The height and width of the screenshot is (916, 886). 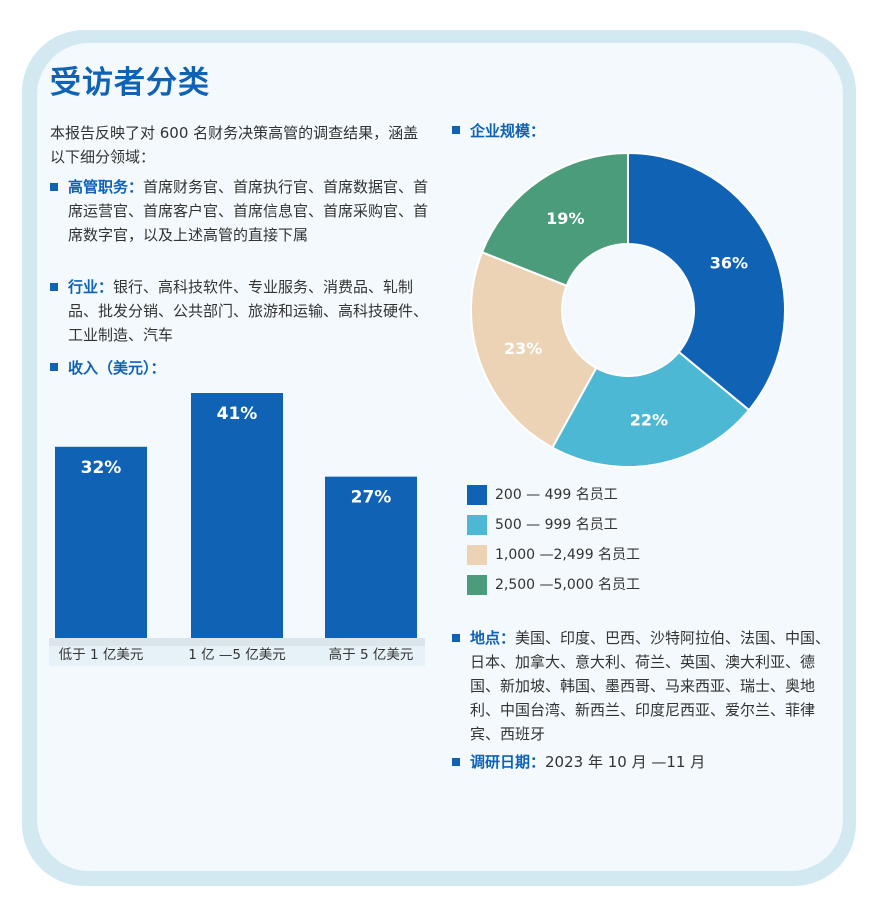 I want to click on survey-date-bullet: 调研日期：2023 年 10 月 —11 月, so click(x=644, y=762).